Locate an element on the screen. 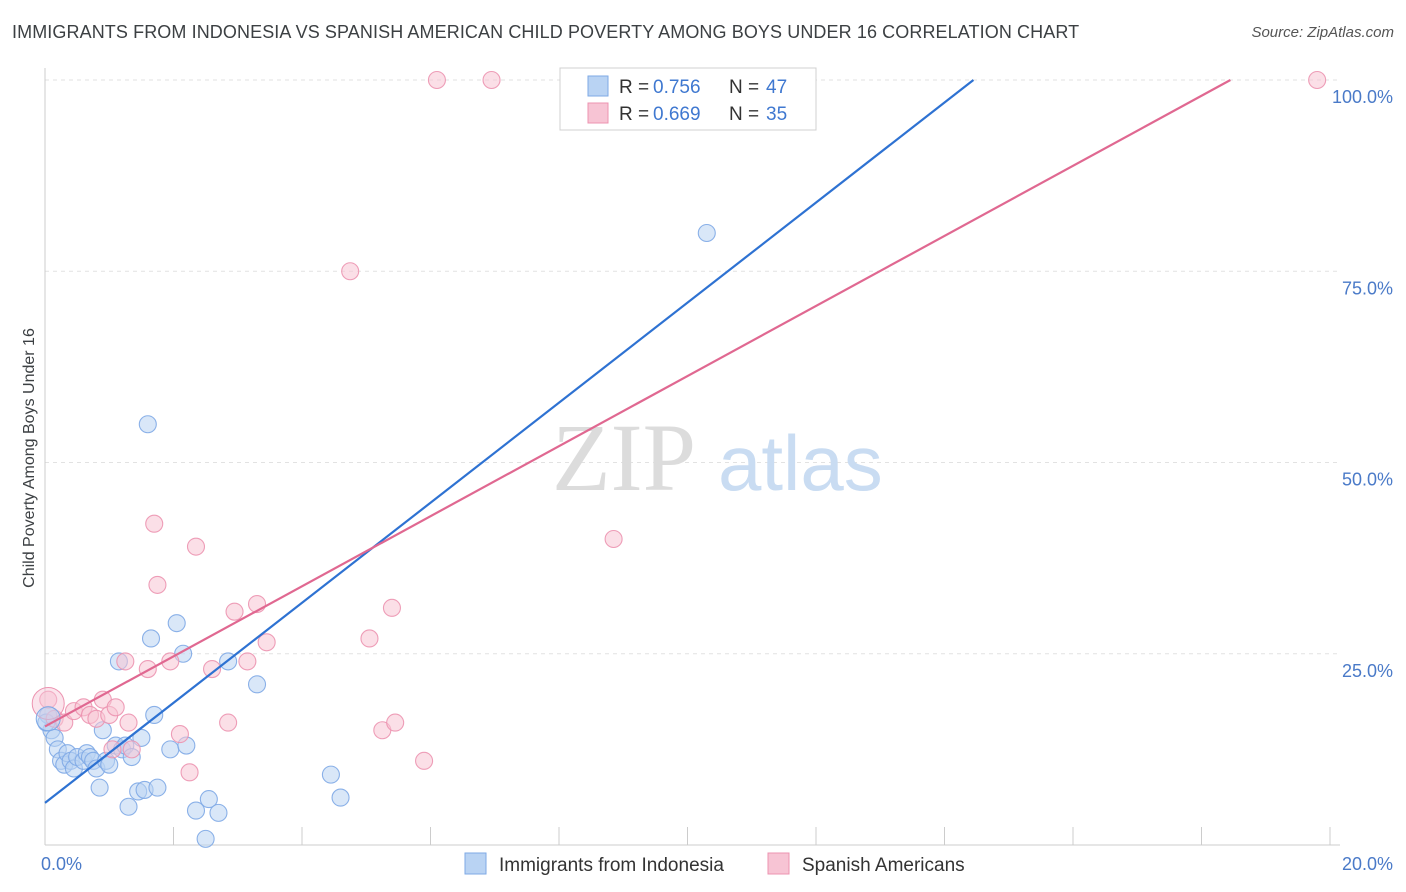  legend-blue-r-label: R = is located at coordinates (634, 87).